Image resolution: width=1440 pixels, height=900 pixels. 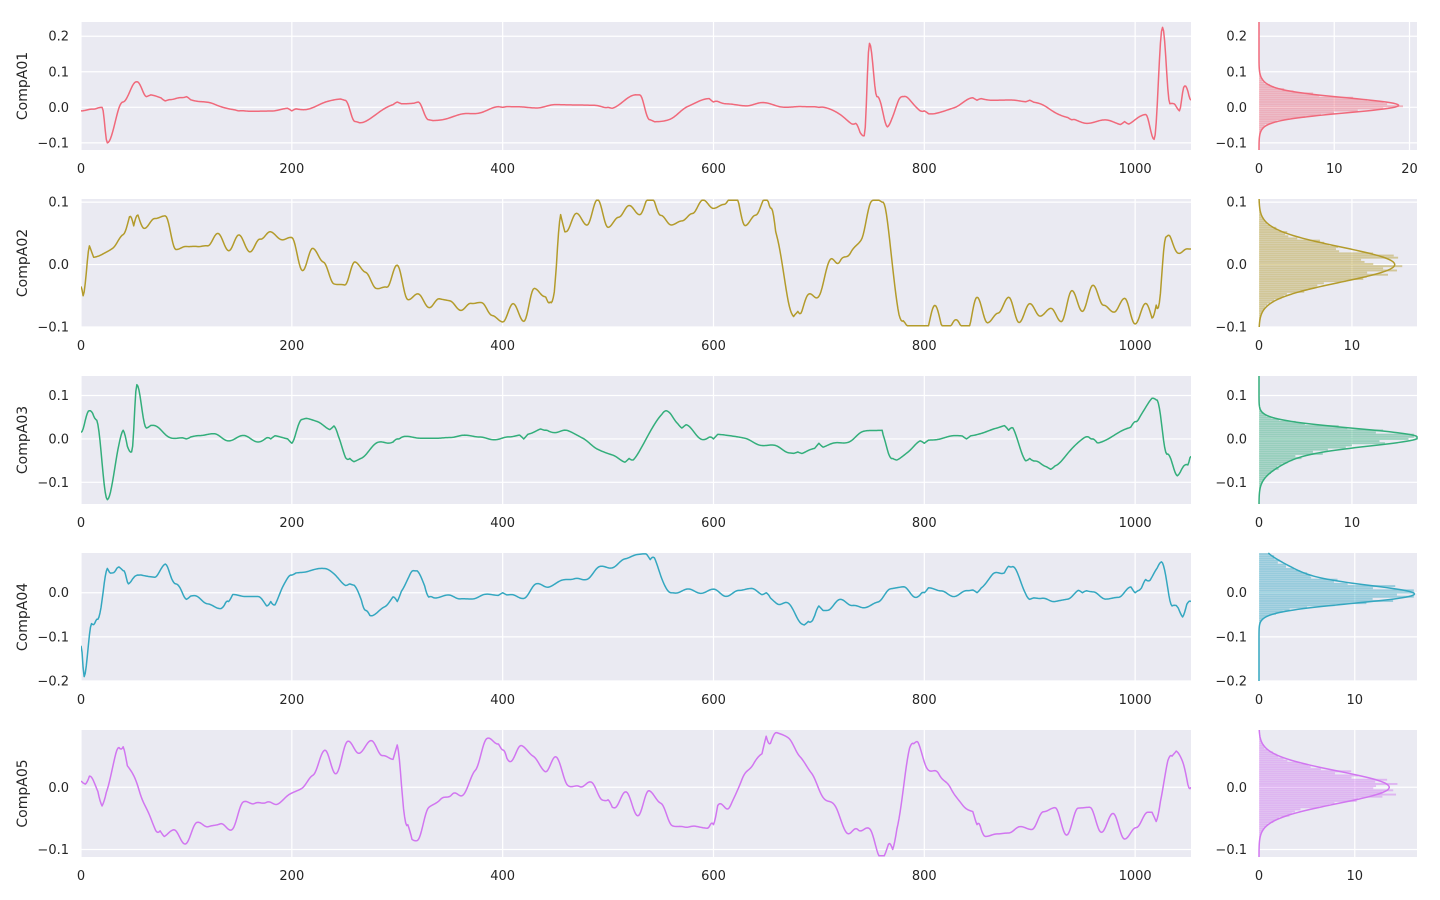 I want to click on hist-x-tick-label: 10, so click(x=1354, y=876).